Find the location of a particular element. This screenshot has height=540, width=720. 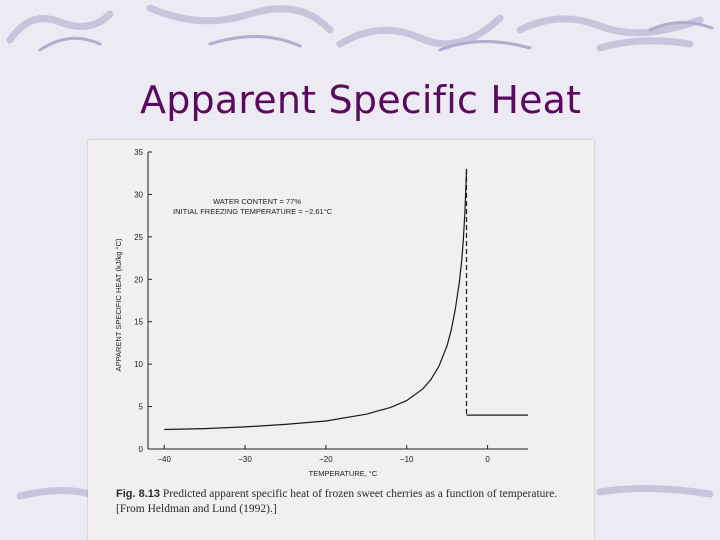

y-tick-label: 5 is located at coordinates (141, 407).